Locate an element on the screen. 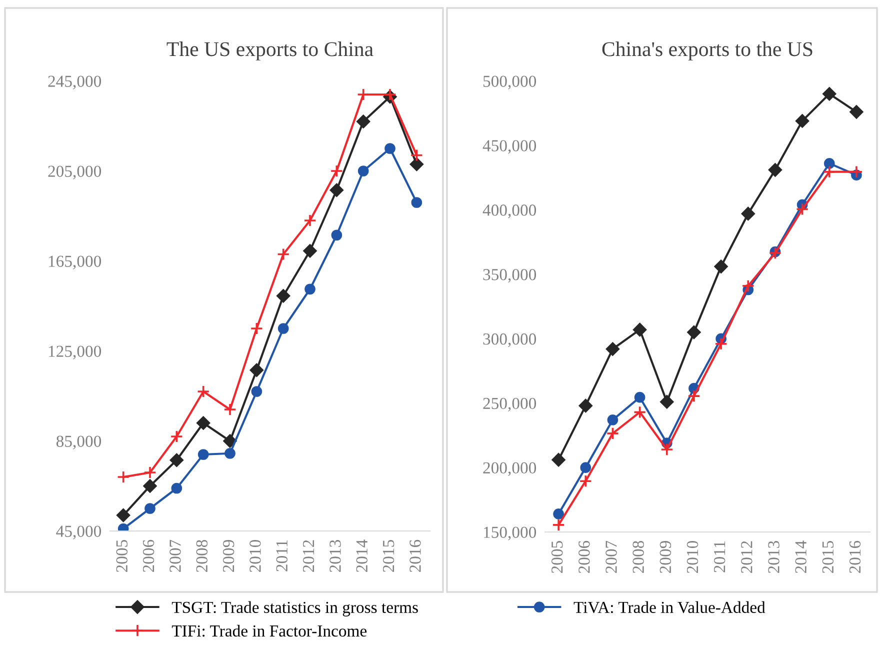 The height and width of the screenshot is (655, 882). y-tick-label: 245,000 is located at coordinates (75, 83).